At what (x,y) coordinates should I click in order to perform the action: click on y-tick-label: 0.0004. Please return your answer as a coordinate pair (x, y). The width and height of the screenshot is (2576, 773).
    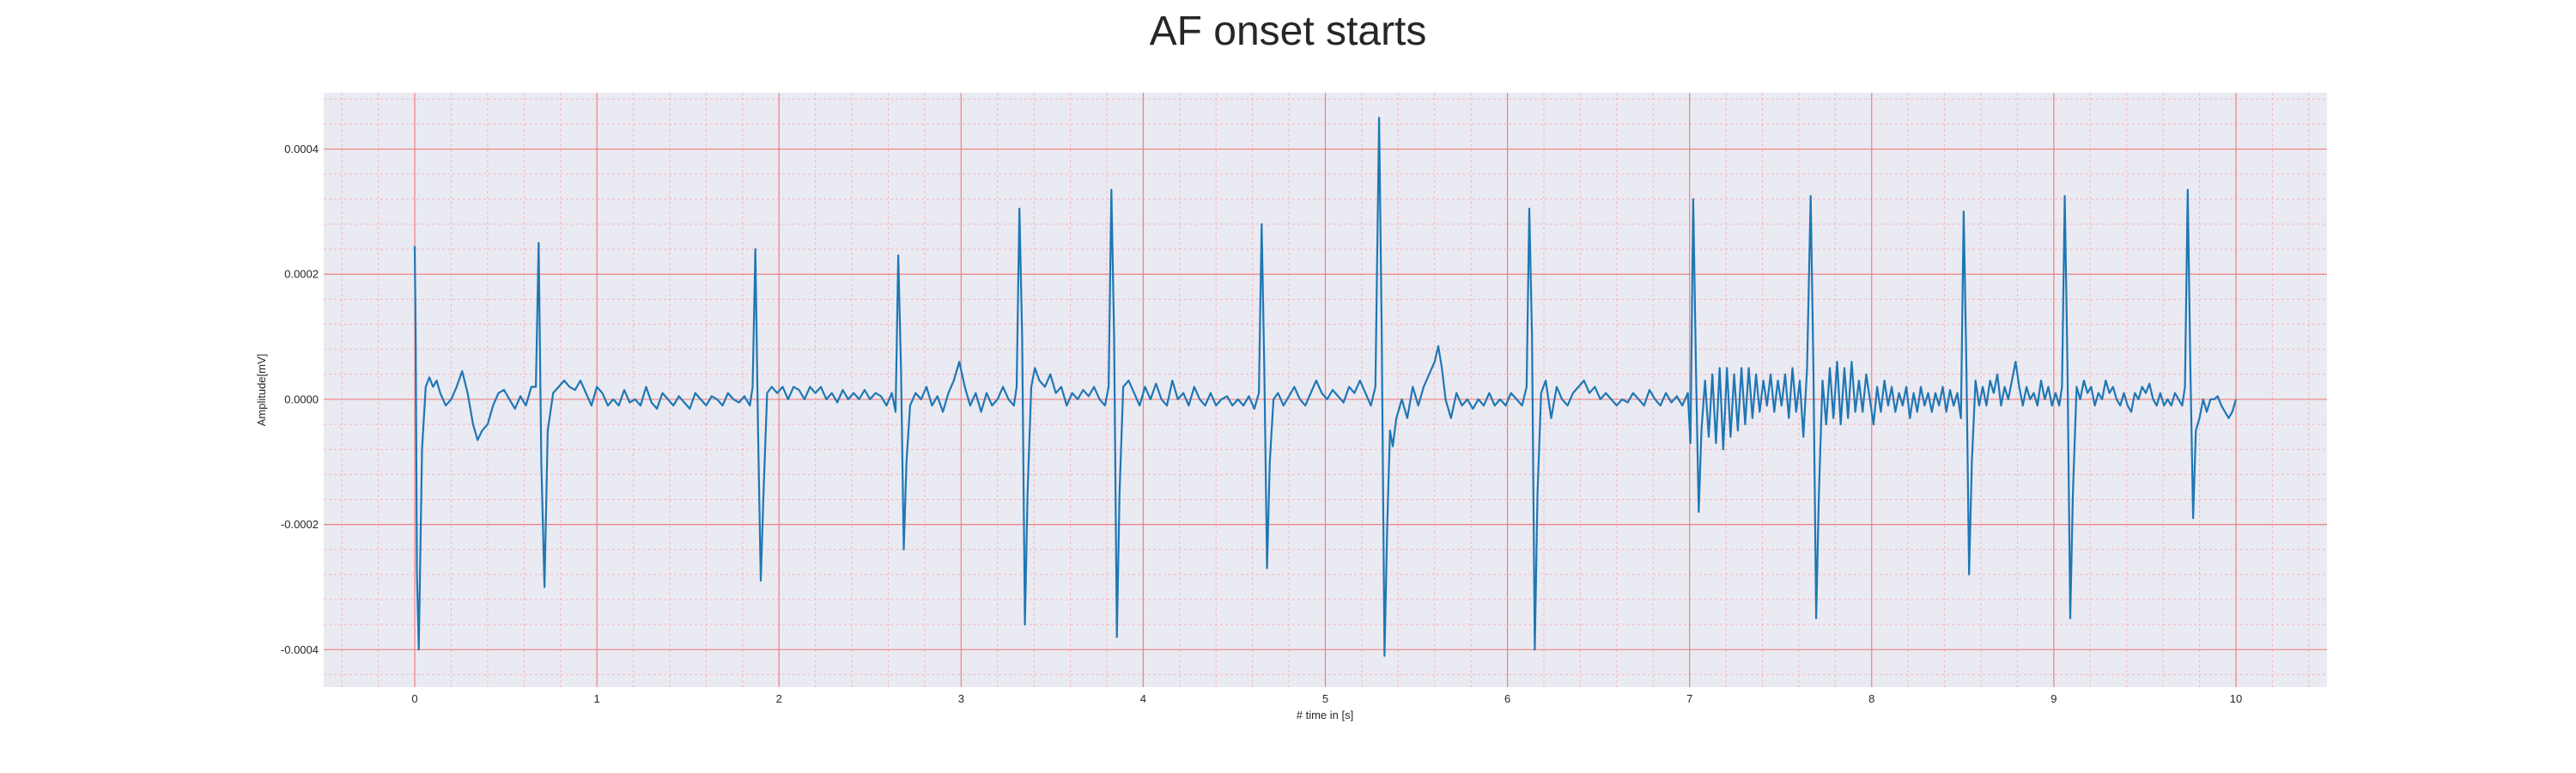
    Looking at the image, I should click on (301, 149).